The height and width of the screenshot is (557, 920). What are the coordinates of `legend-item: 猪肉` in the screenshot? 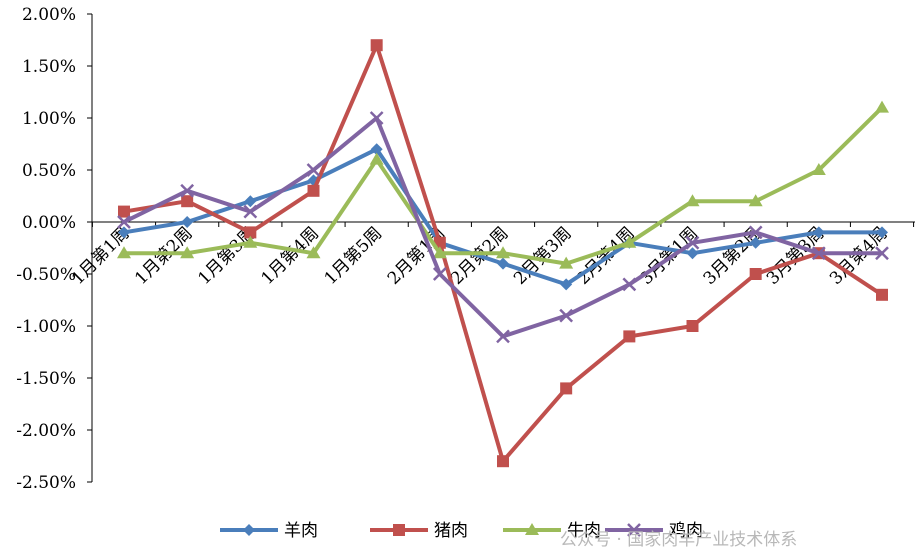 It's located at (419, 531).